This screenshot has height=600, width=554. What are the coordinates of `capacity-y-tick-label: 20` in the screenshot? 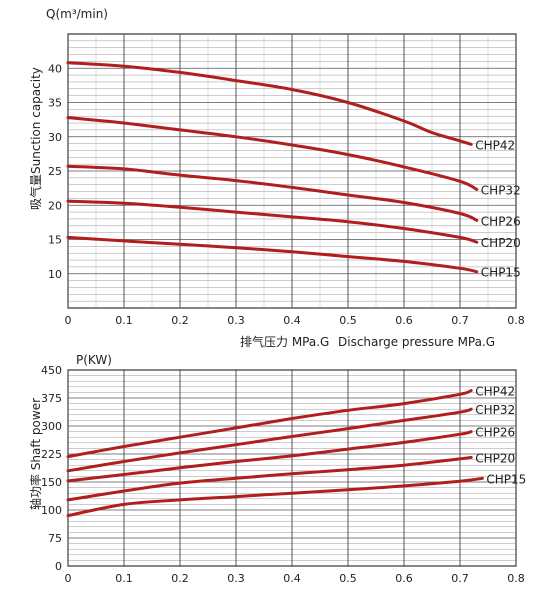 It's located at (55, 205).